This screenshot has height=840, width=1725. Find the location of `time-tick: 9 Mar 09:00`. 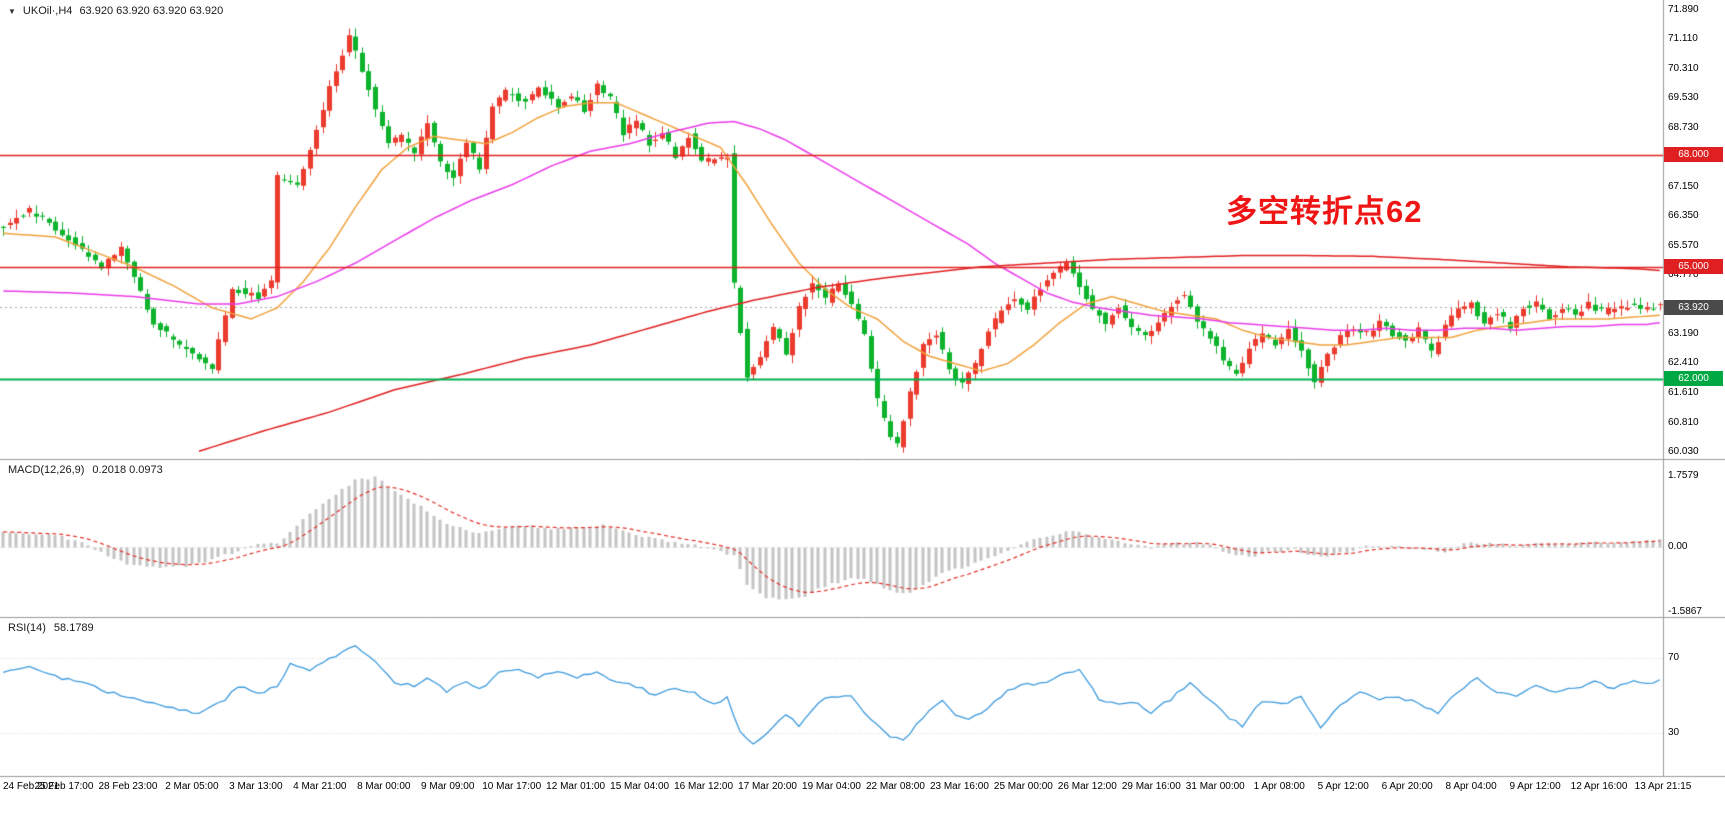

time-tick: 9 Mar 09:00 is located at coordinates (448, 786).